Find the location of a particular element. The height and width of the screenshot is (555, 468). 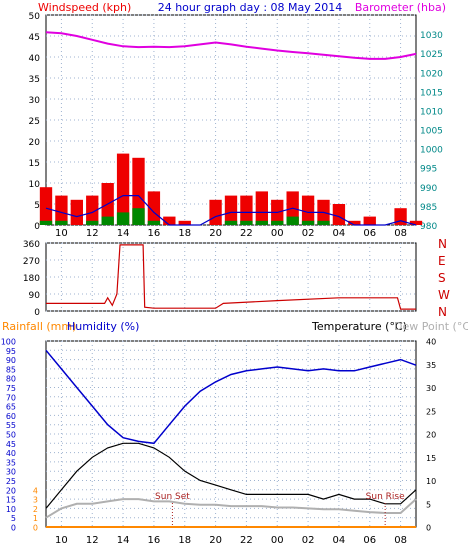

humidity-tick-label: 0 is located at coordinates (13, 528).